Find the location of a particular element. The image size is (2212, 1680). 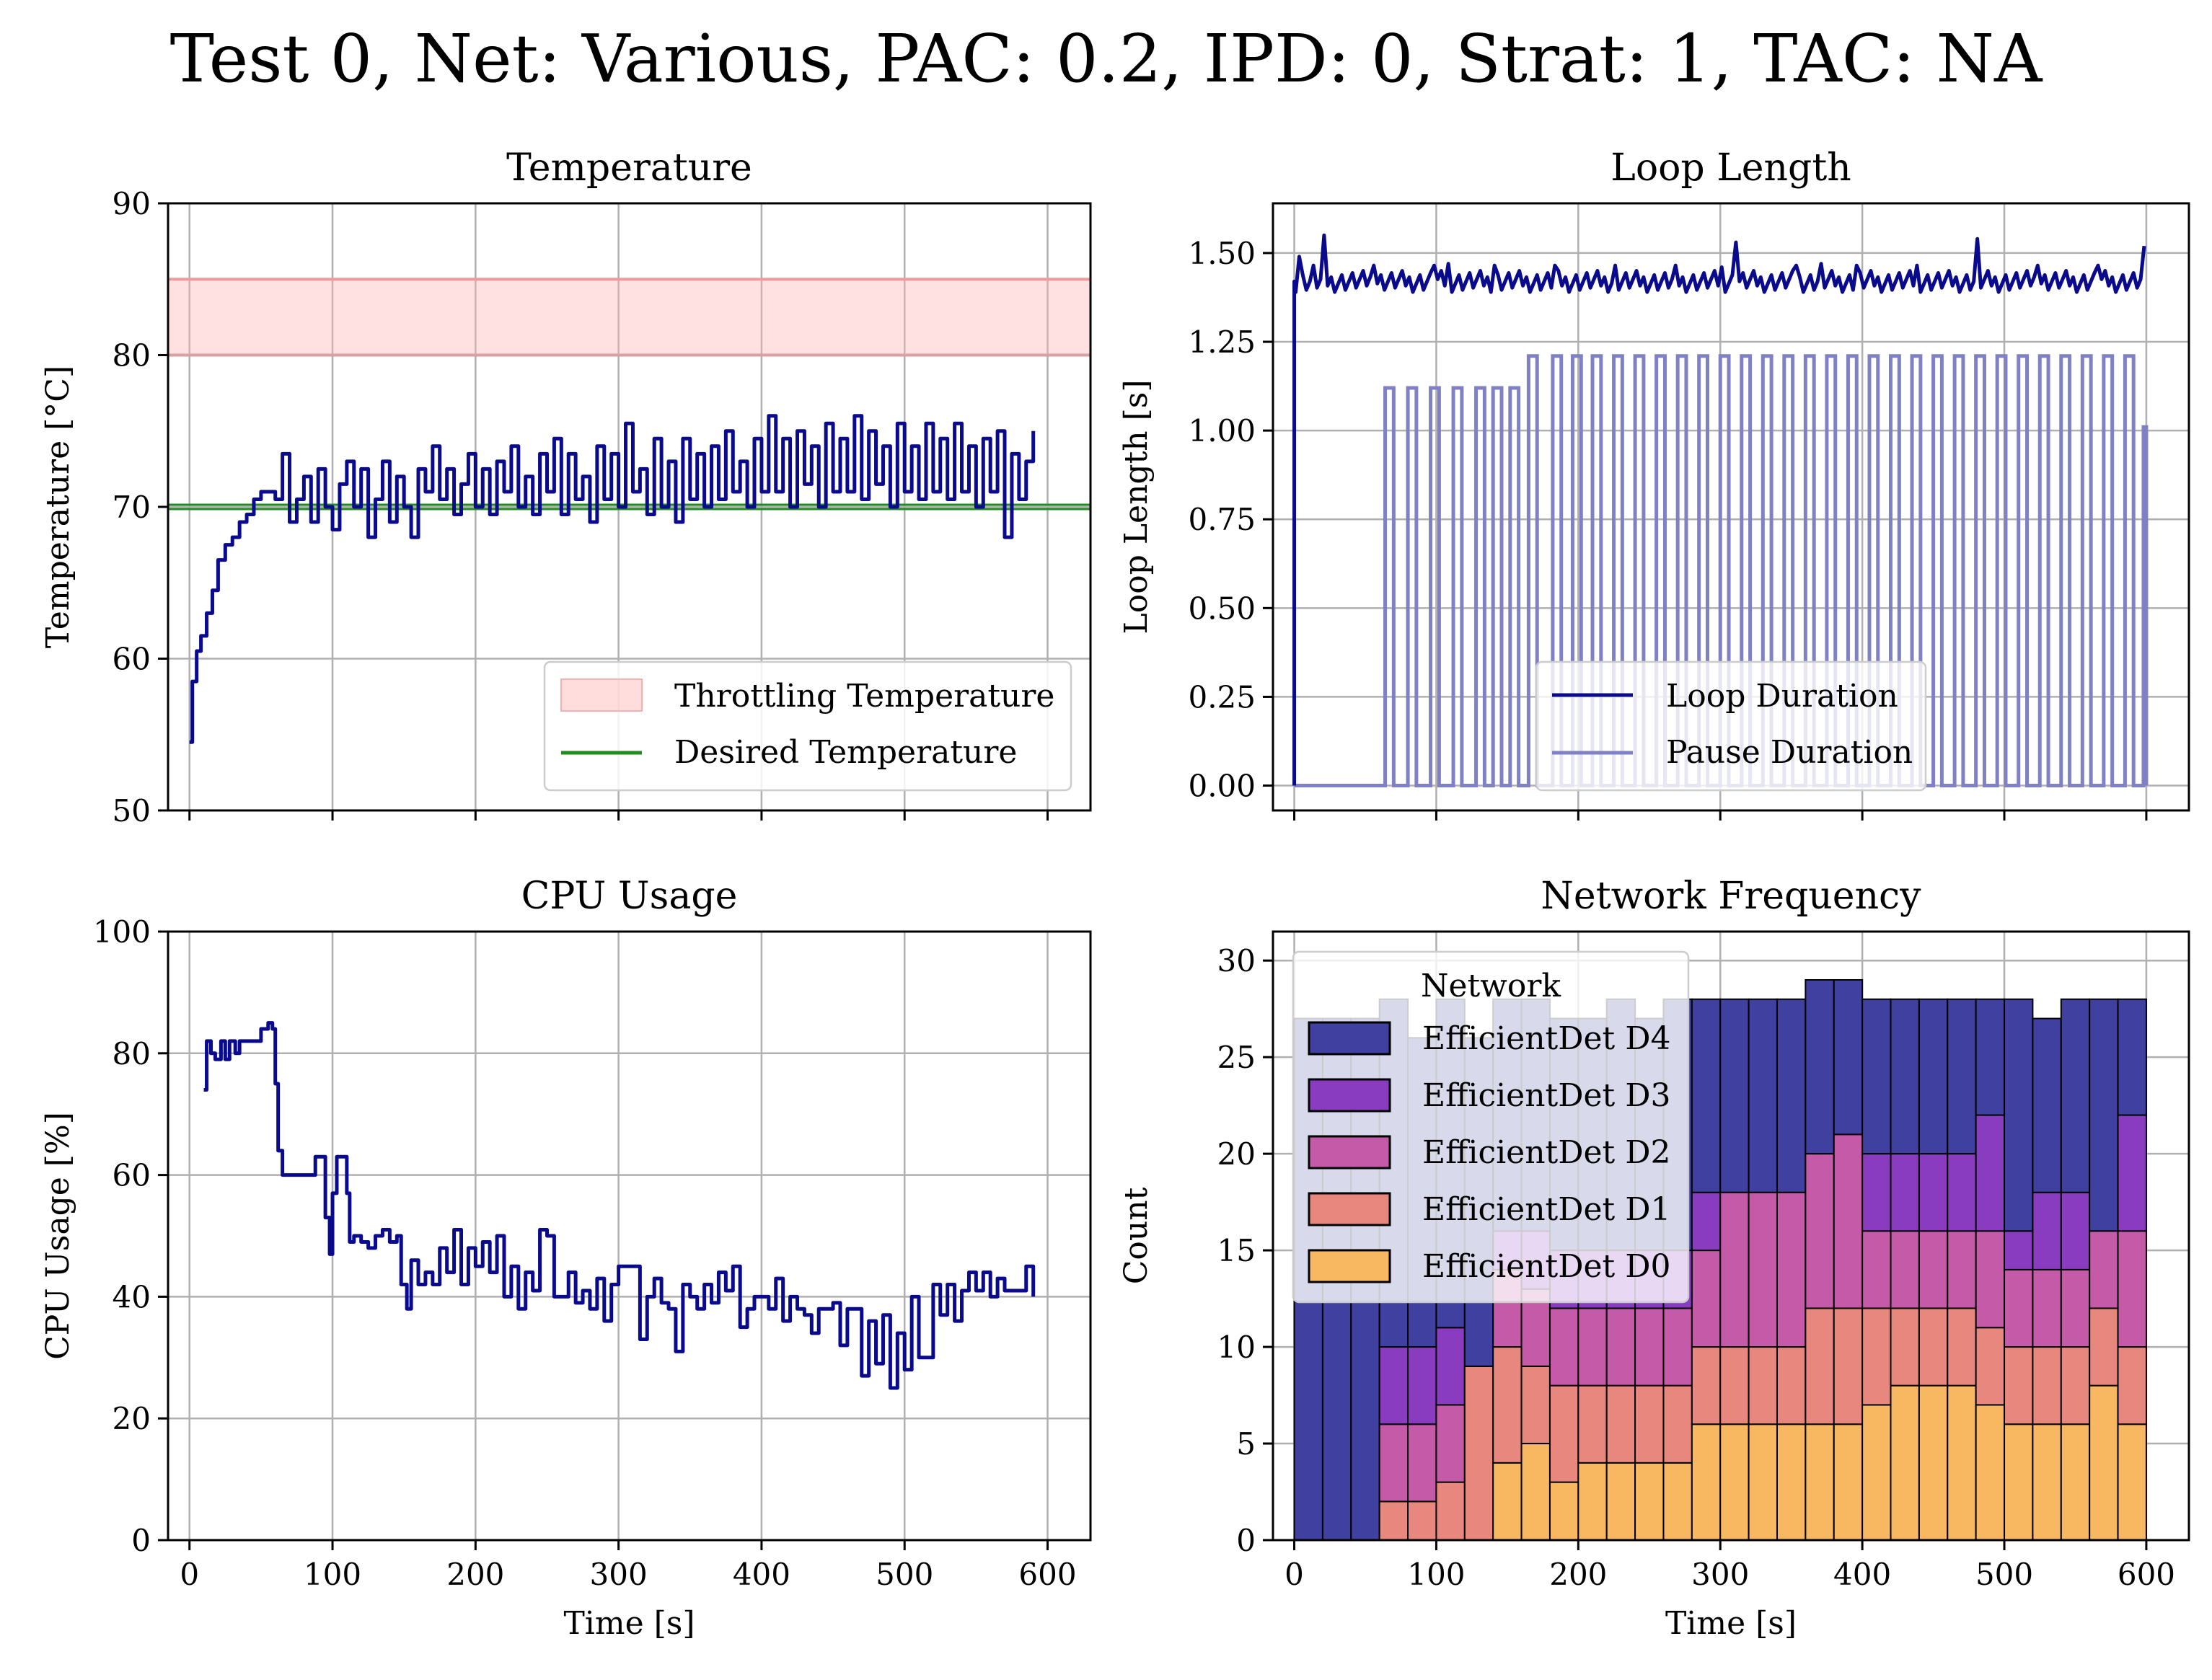

x-tick-label: 200 is located at coordinates (475, 1575).